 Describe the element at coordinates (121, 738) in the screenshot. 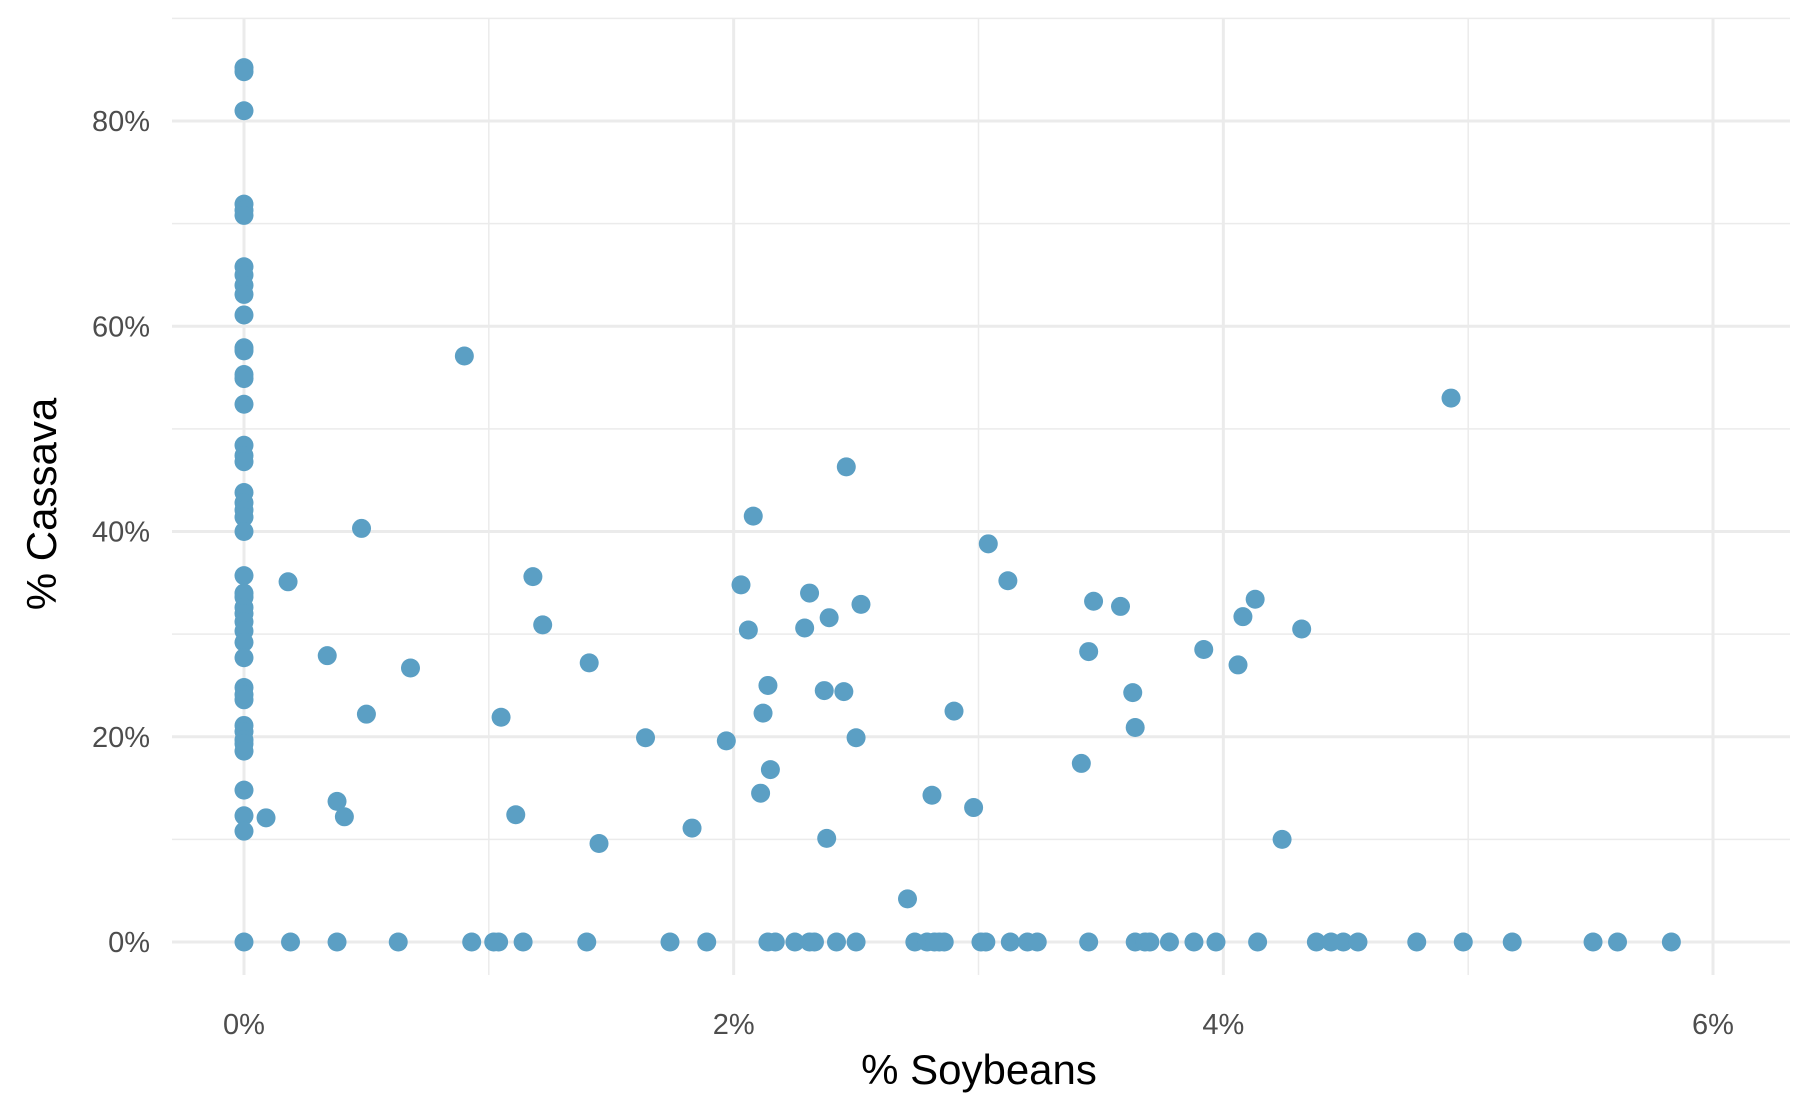

I see `y-tick-label: 20%` at that location.